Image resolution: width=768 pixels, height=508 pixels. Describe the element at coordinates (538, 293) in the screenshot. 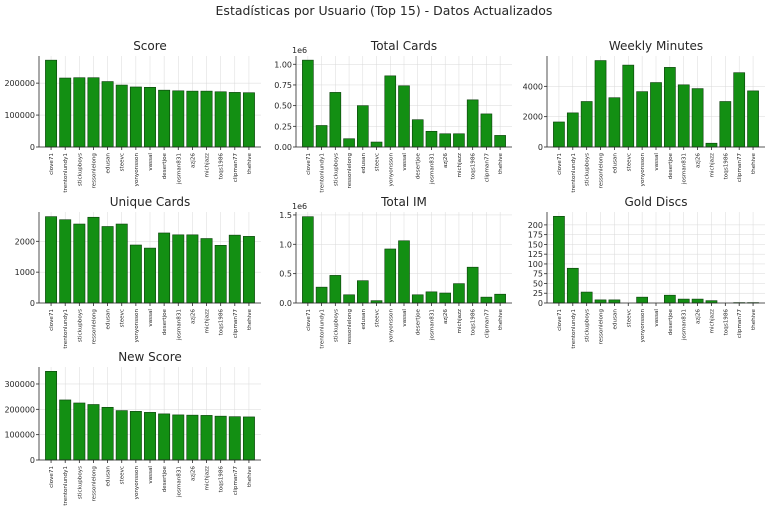

I see `y-tick-label: 25` at that location.